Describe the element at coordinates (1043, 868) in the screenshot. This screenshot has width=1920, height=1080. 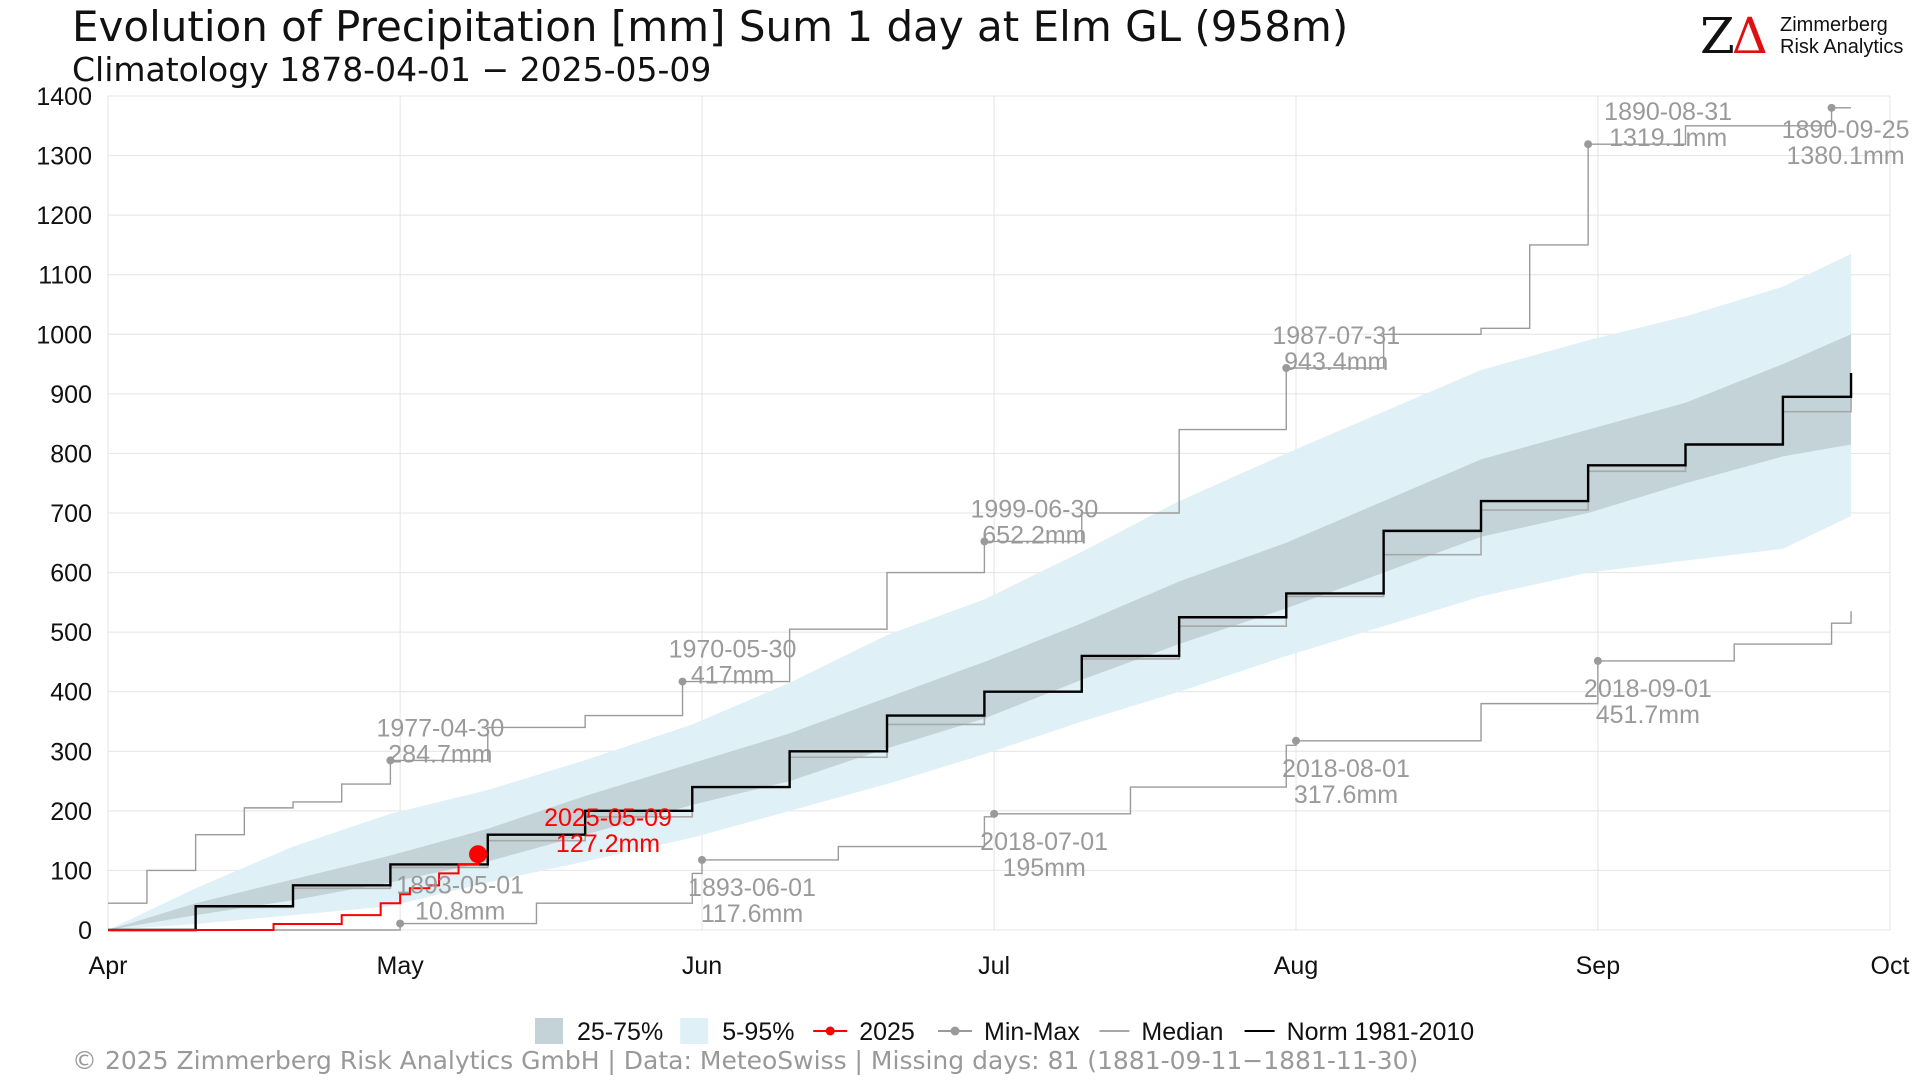
I see `annotation-value: 195mm` at that location.